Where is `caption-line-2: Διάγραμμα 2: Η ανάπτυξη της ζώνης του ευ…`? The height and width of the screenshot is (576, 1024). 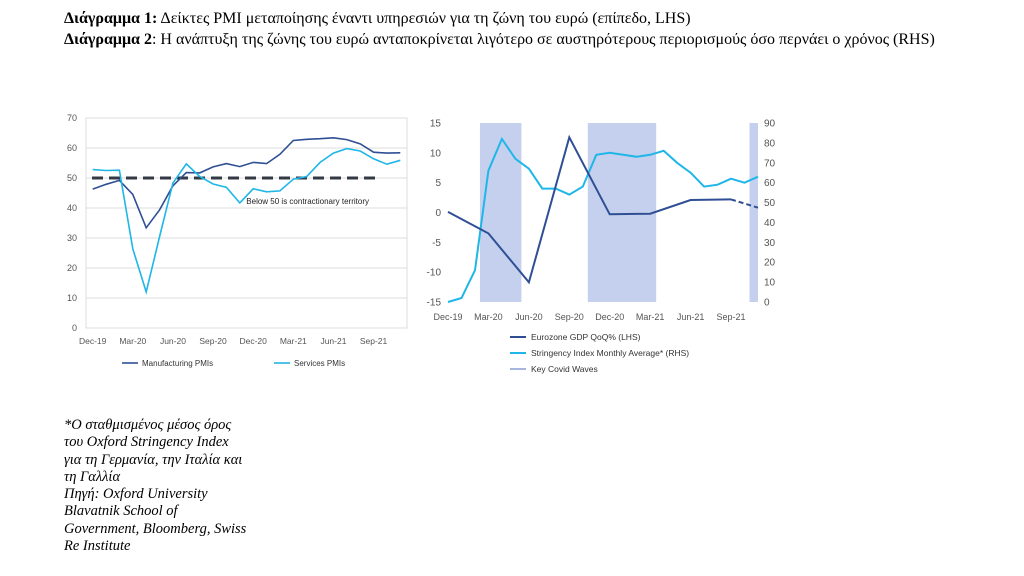 caption-line-2: Διάγραμμα 2: Η ανάπτυξη της ζώνης του ευ… is located at coordinates (529, 40).